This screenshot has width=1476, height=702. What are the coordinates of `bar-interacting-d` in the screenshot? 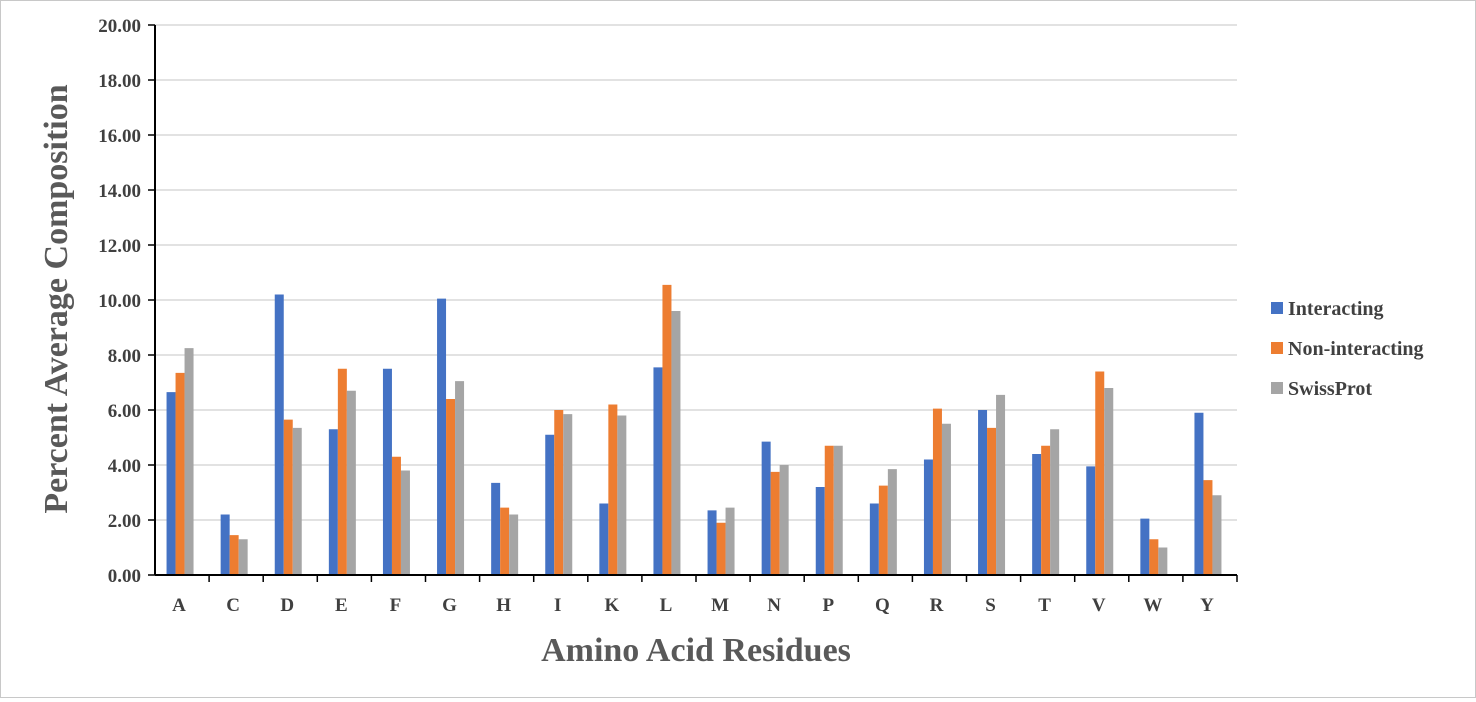 It's located at (279, 434).